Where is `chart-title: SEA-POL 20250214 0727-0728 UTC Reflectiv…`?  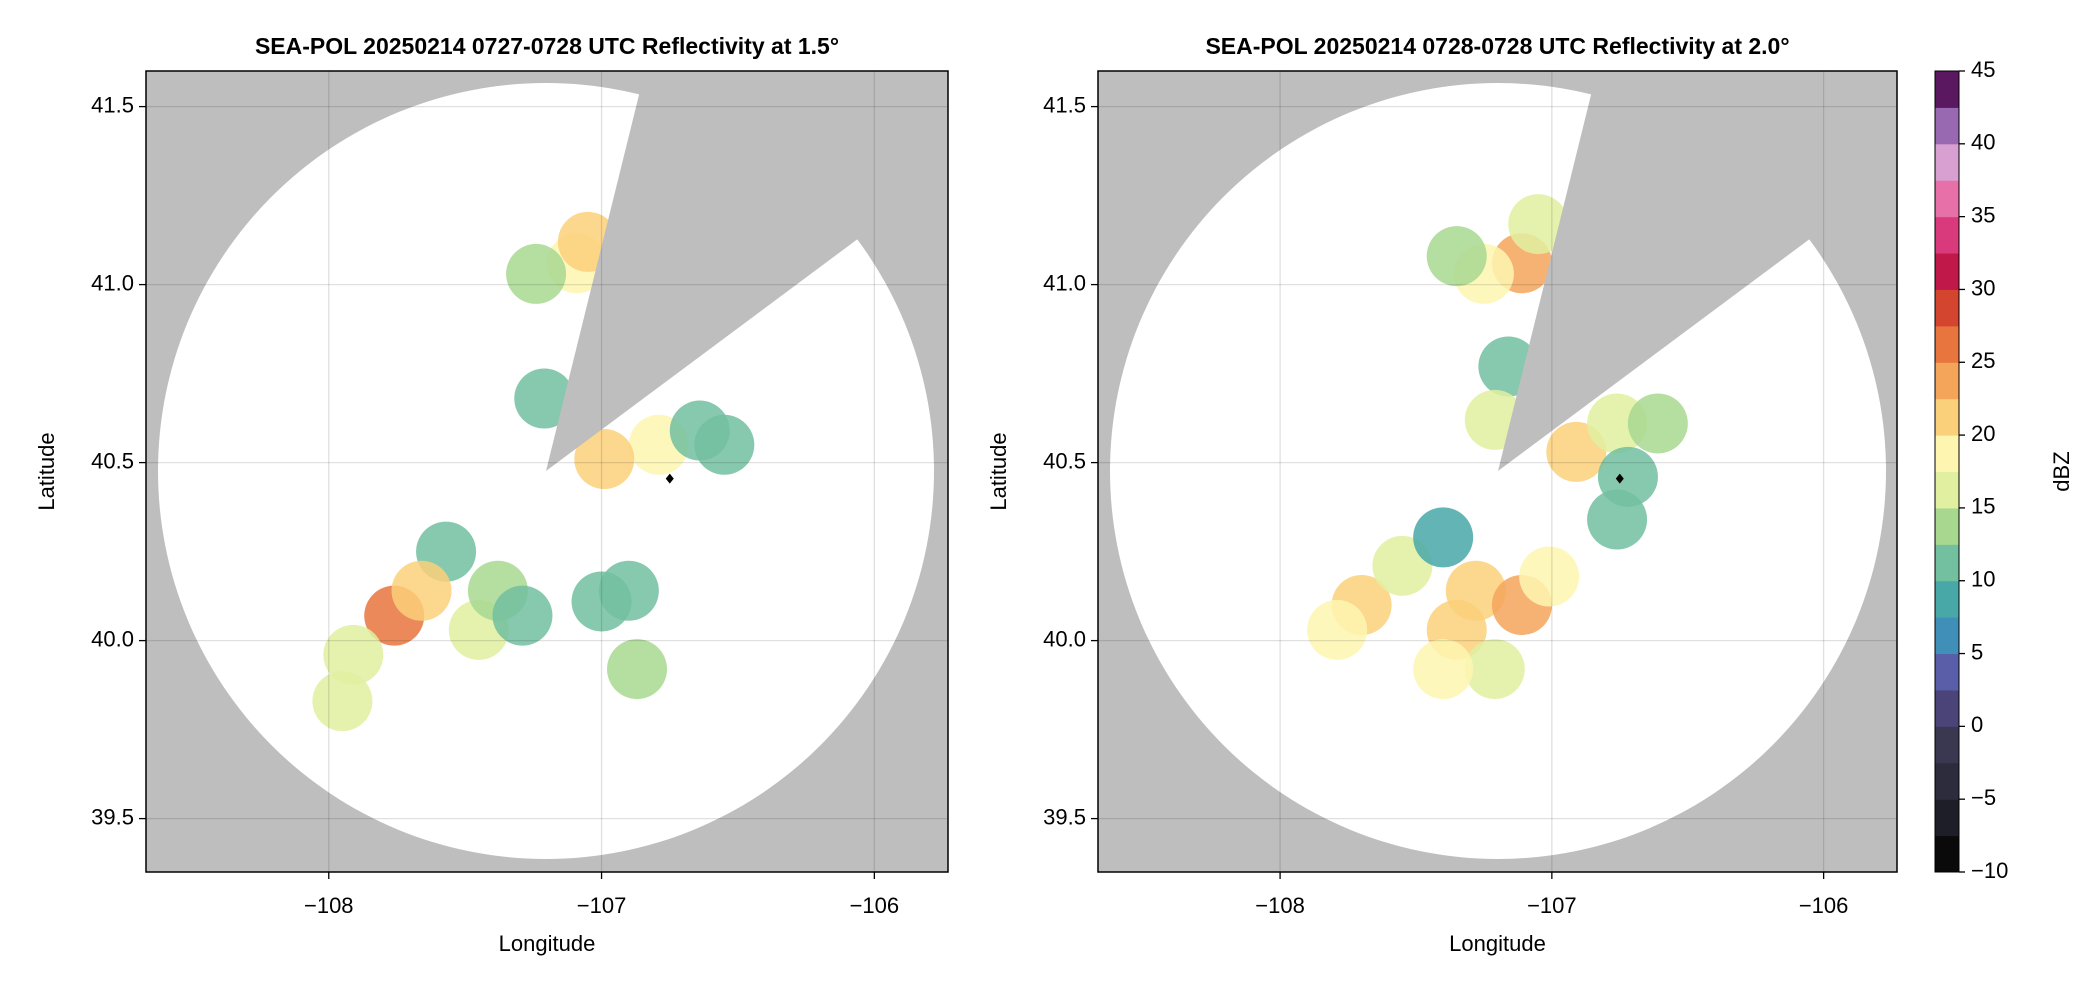 chart-title: SEA-POL 20250214 0727-0728 UTC Reflectiv… is located at coordinates (547, 46).